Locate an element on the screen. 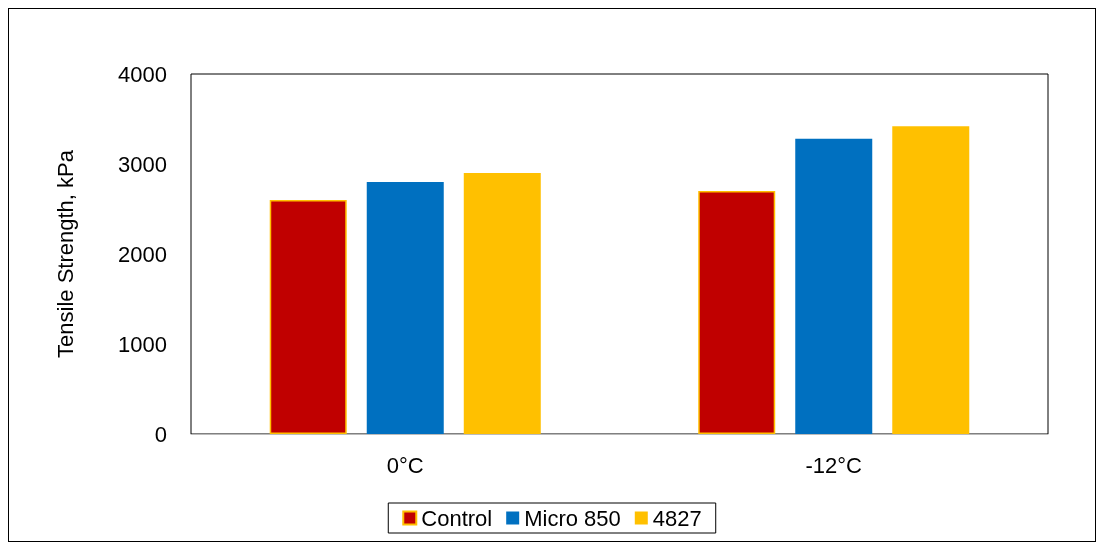 This screenshot has height=550, width=1104. y-tick-label: 4000 is located at coordinates (142, 74).